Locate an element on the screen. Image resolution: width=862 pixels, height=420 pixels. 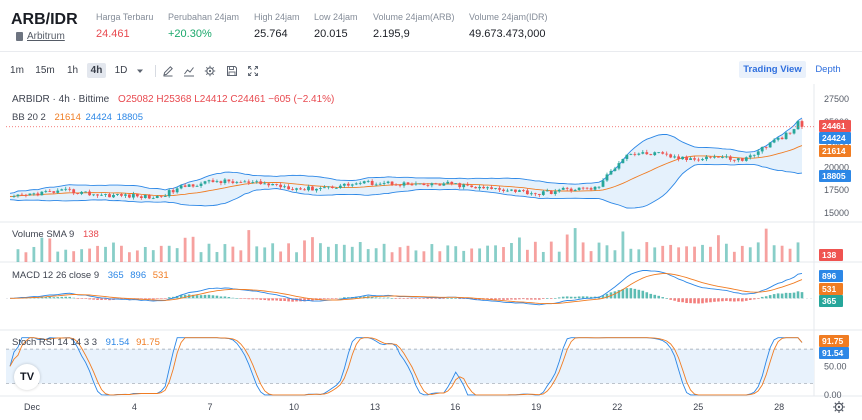
price-tag-bb-basis is located at coordinates (835, 151).